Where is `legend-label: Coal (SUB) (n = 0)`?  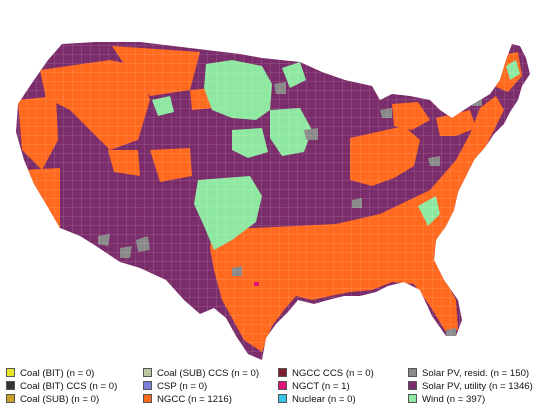
legend-label: Coal (SUB) (n = 0) is located at coordinates (60, 399).